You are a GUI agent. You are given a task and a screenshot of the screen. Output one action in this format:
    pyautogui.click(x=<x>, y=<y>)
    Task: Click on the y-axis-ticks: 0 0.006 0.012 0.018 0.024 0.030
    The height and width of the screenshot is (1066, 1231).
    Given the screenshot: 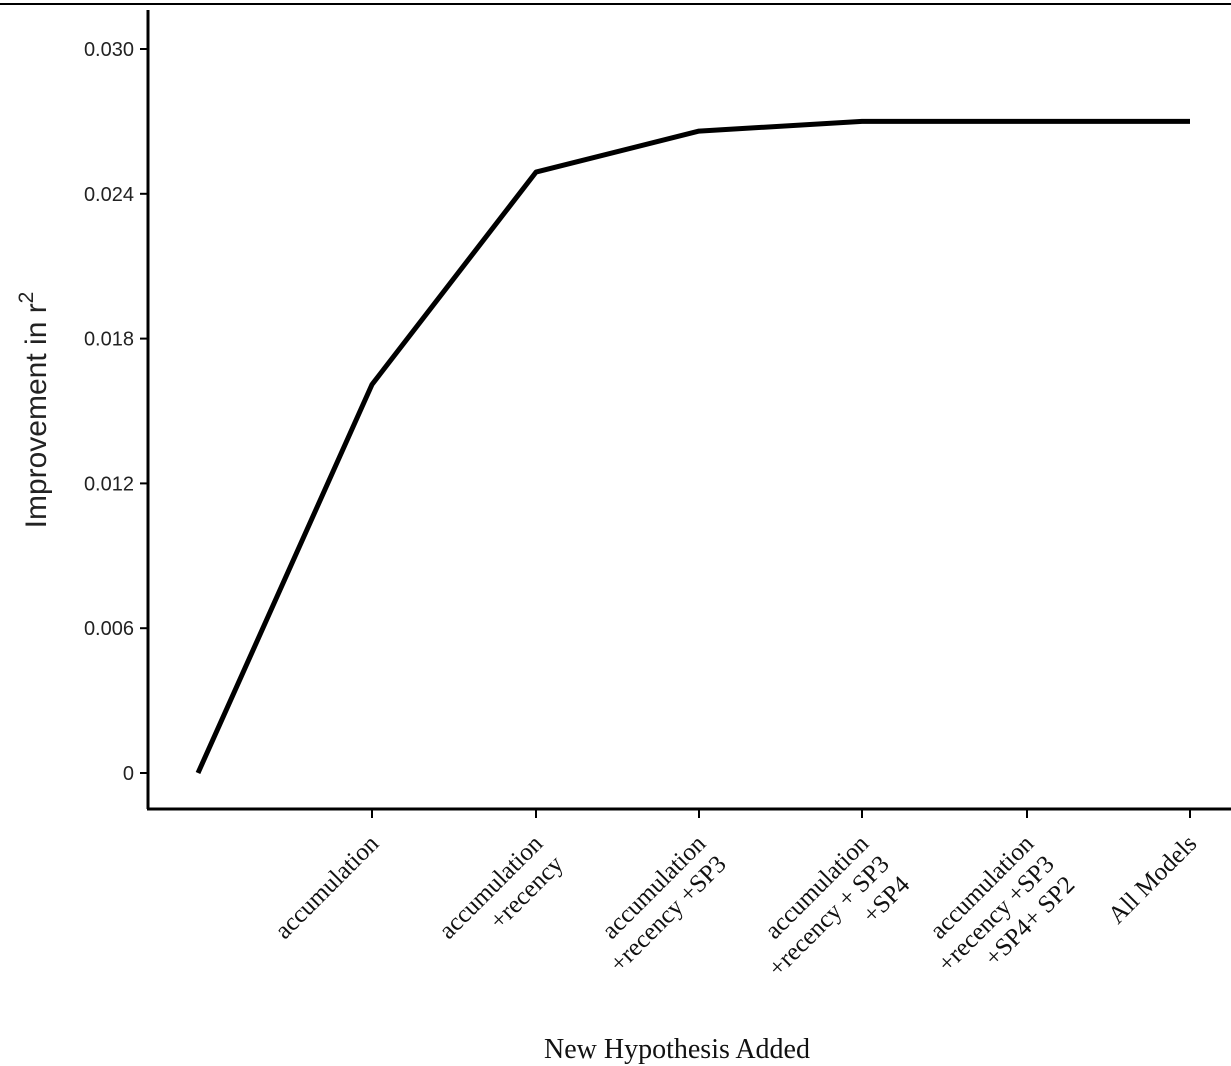 What is the action you would take?
    pyautogui.click(x=116, y=412)
    